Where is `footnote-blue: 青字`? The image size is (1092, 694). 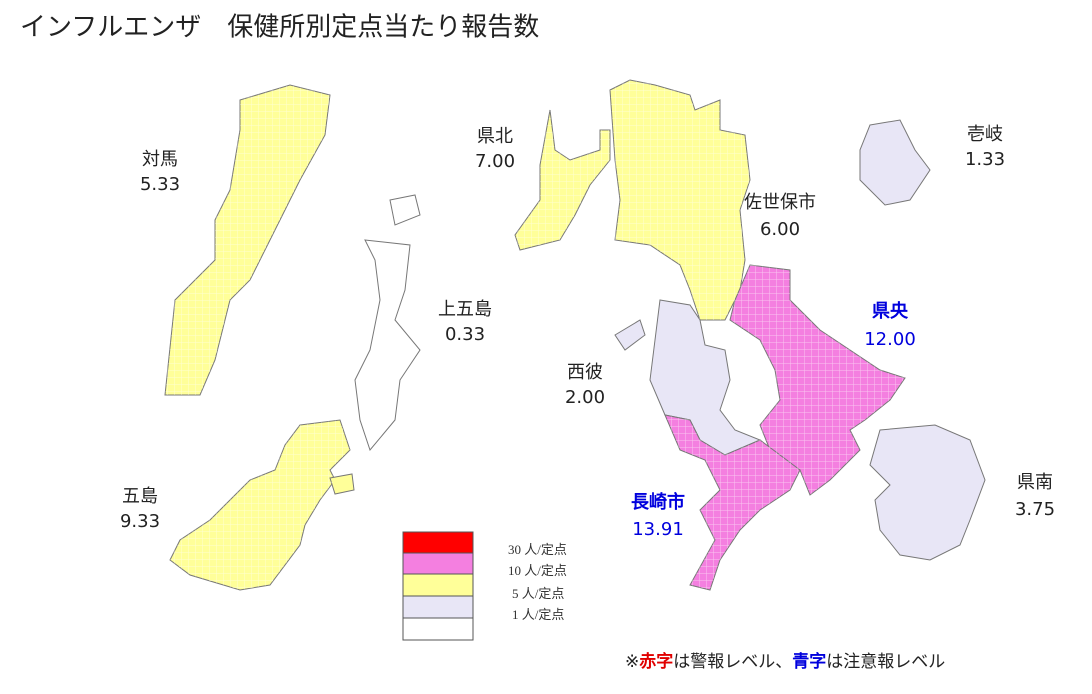 footnote-blue: 青字 is located at coordinates (809, 661).